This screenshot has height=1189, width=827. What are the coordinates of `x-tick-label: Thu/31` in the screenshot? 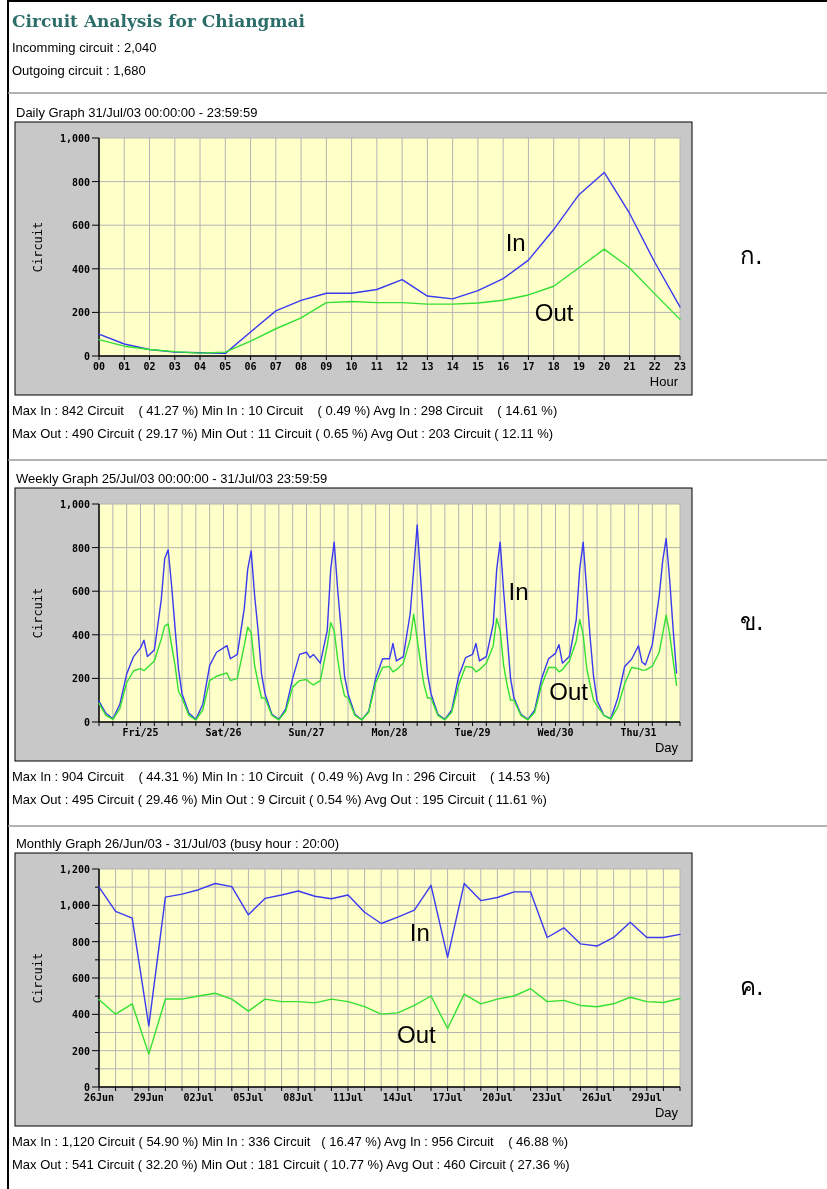 It's located at (638, 732).